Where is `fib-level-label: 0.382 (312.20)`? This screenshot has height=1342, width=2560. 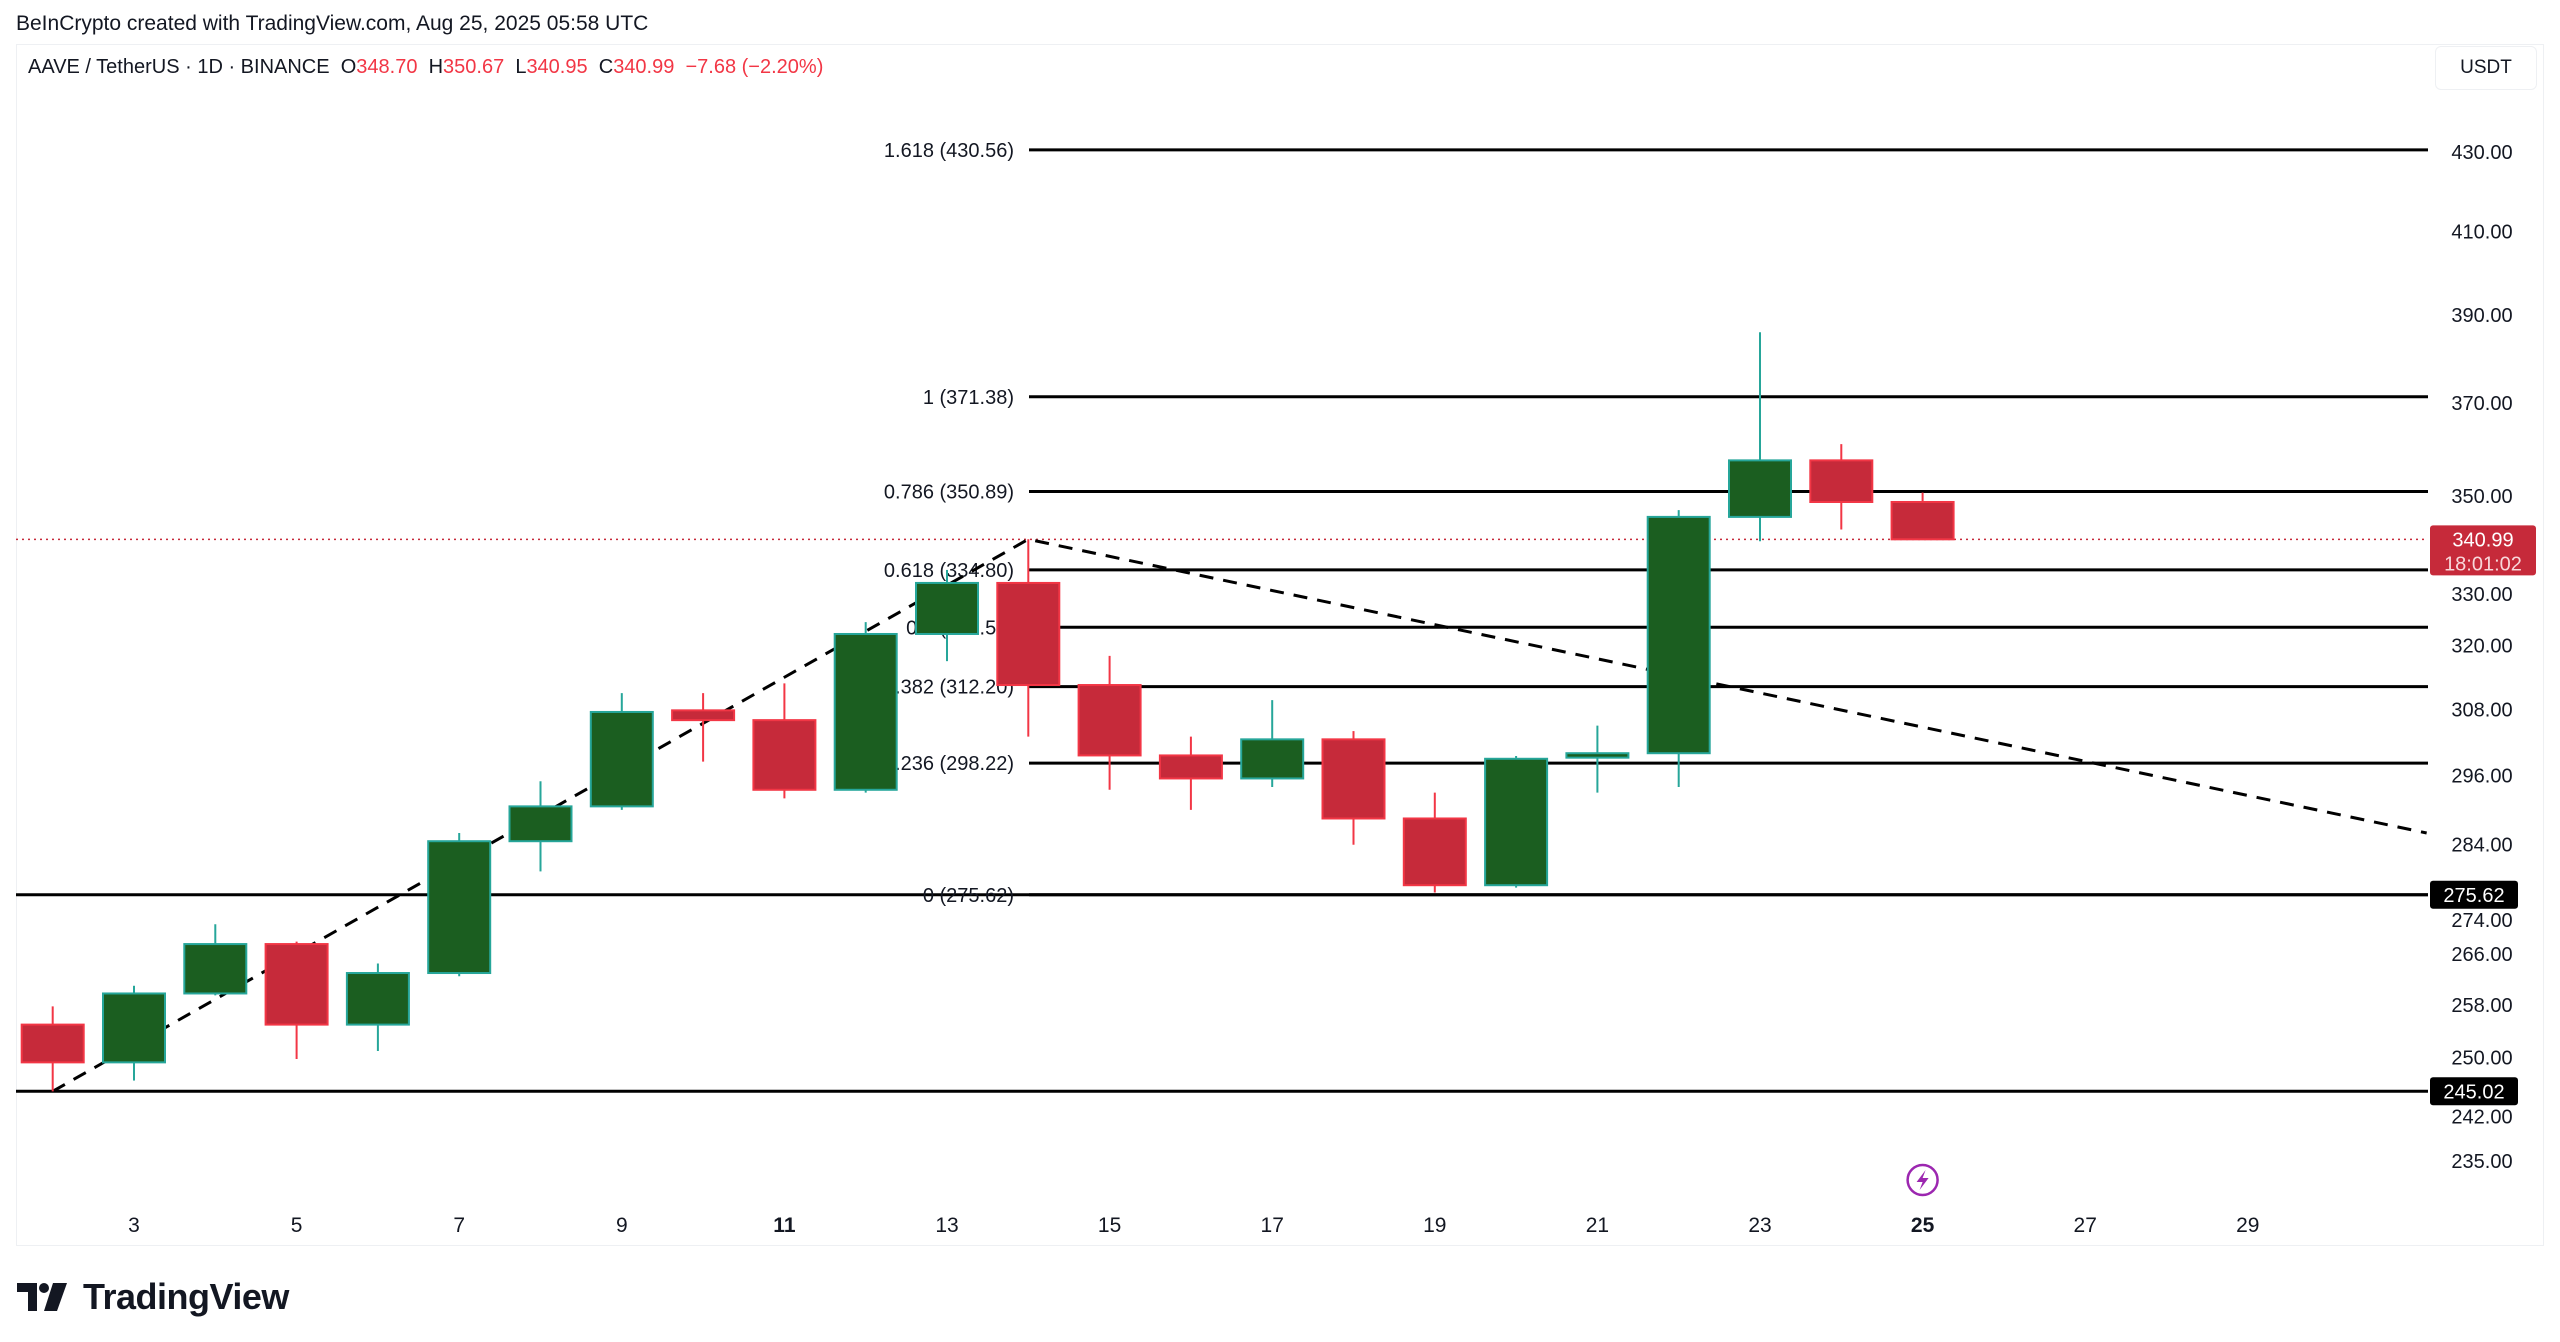
fib-level-label: 0.382 (312.20) is located at coordinates (949, 688).